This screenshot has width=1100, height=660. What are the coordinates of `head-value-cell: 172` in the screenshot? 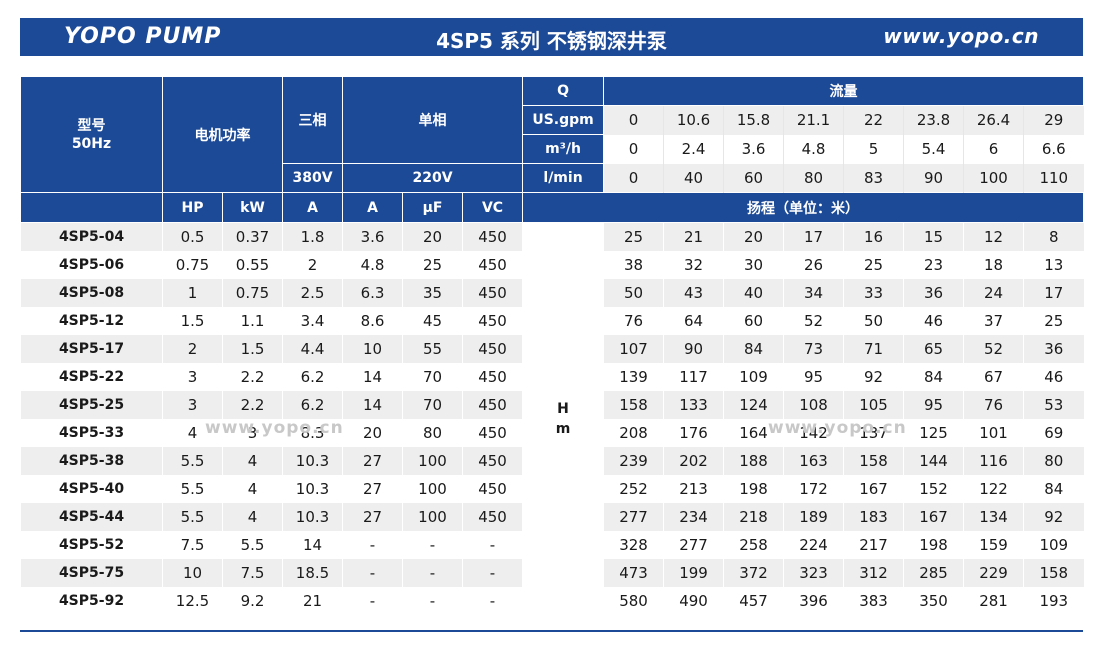 It's located at (813, 489).